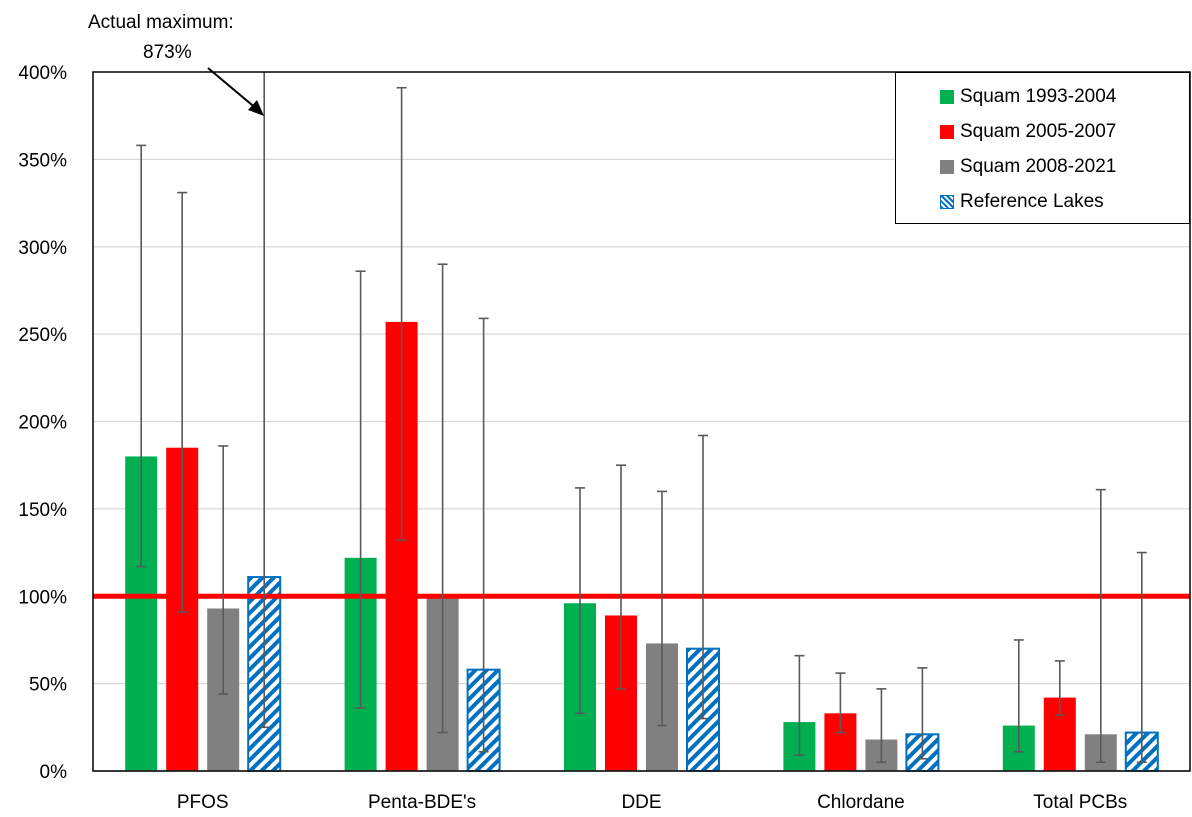 The width and height of the screenshot is (1192, 817). I want to click on legend-item: Reference Lakes, so click(1064, 201).